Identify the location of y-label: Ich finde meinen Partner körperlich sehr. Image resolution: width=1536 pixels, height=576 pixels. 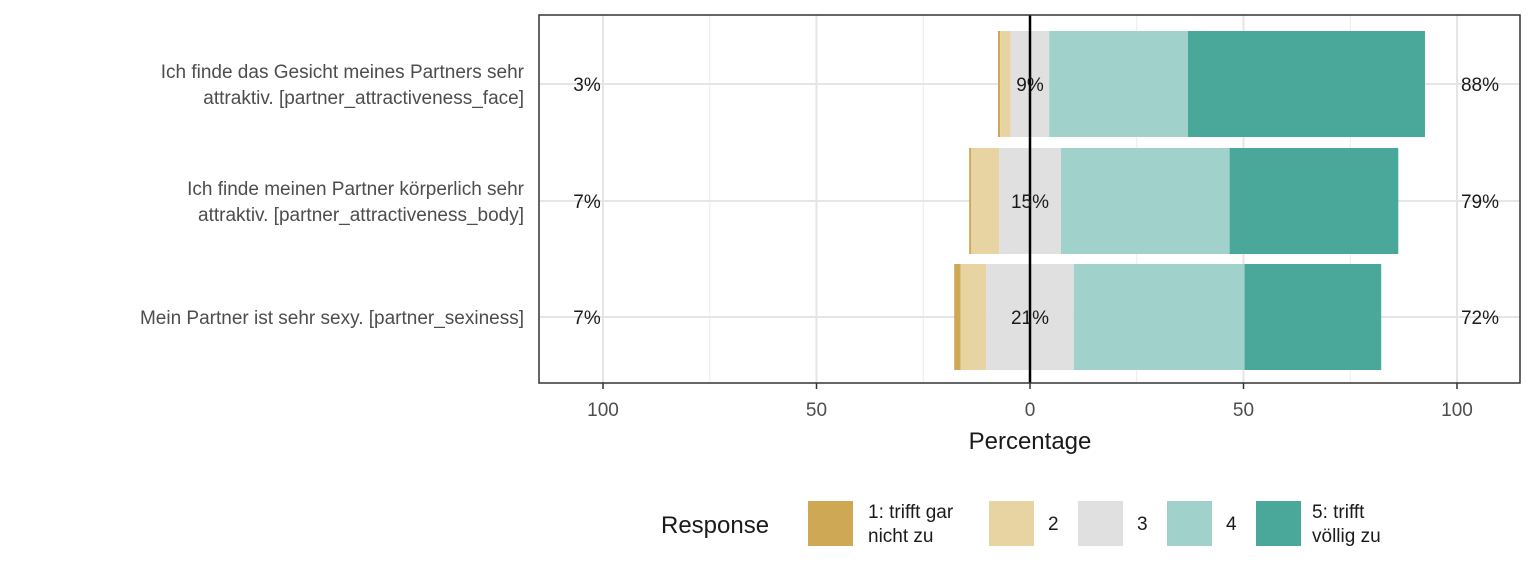
(356, 189).